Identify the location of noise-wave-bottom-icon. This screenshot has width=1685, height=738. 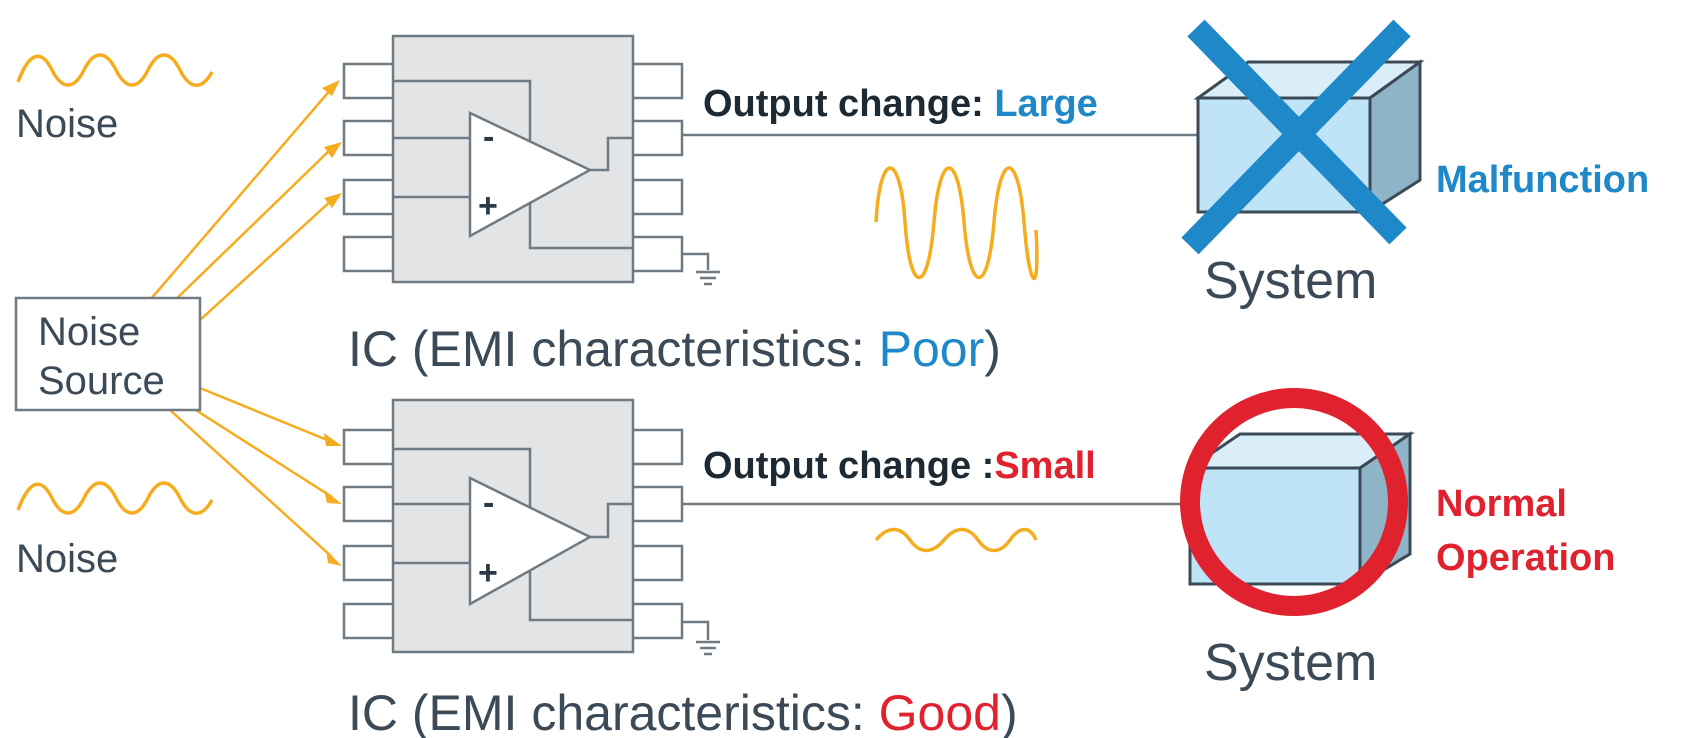
(115, 498).